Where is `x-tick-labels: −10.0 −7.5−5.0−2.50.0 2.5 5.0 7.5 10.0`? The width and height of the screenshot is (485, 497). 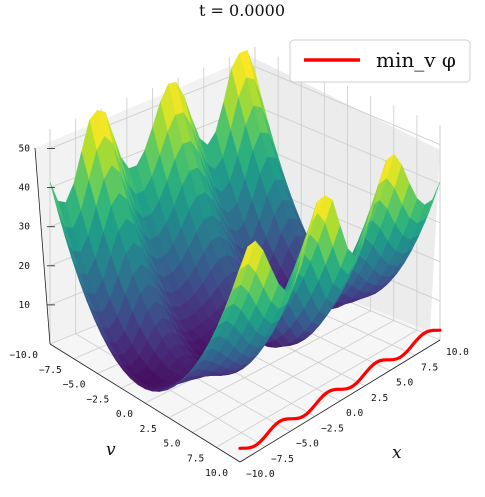 x-tick-labels: −10.0 −7.5−5.0−2.50.0 2.5 5.0 7.5 10.0 is located at coordinates (357, 413).